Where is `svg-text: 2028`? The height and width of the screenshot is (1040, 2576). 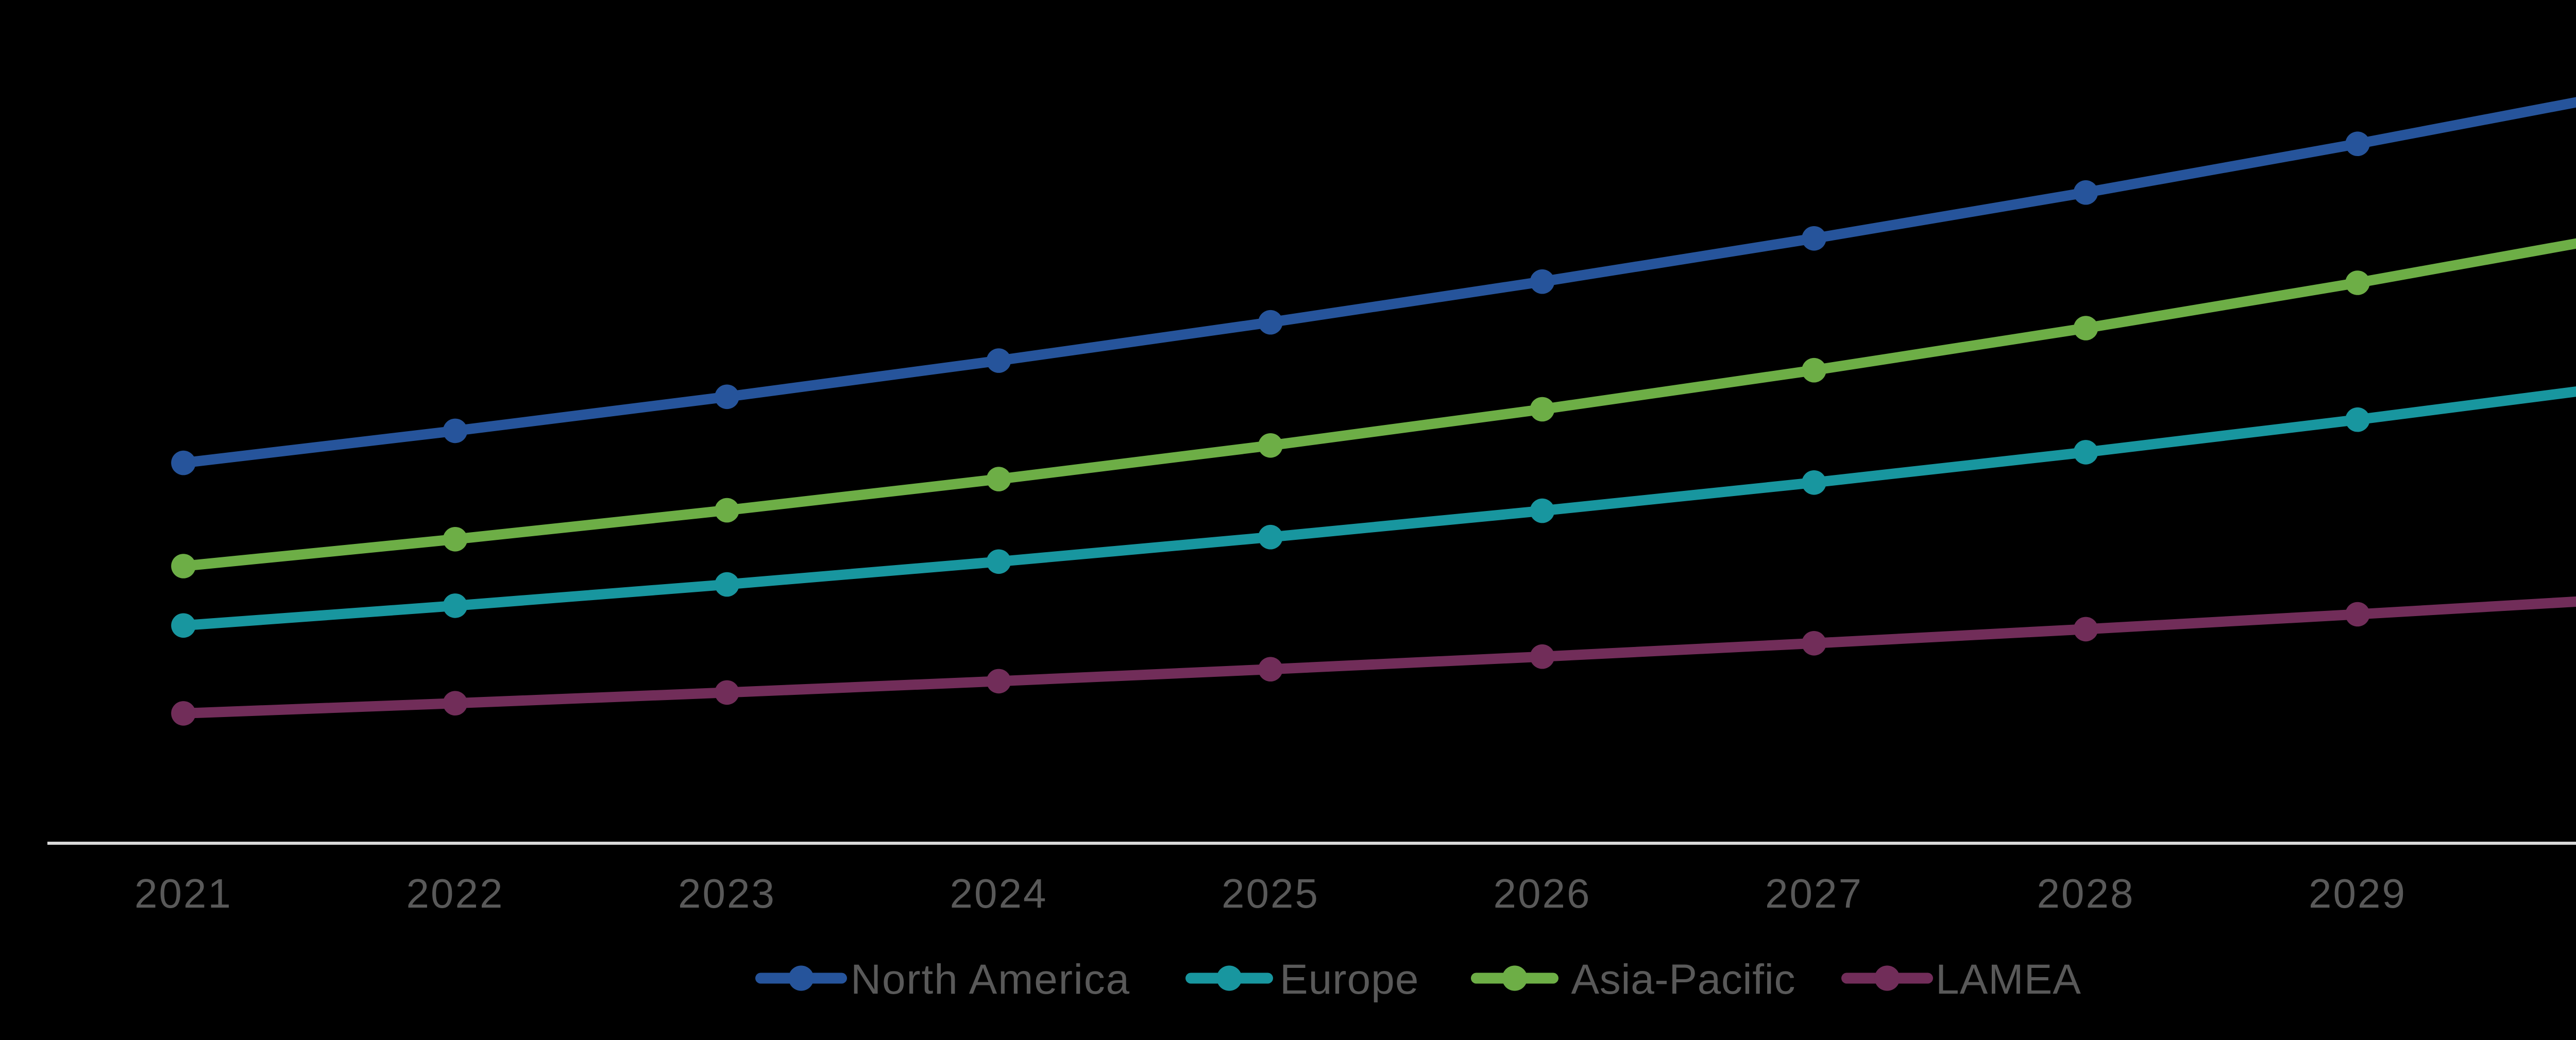 svg-text: 2028 is located at coordinates (2086, 893).